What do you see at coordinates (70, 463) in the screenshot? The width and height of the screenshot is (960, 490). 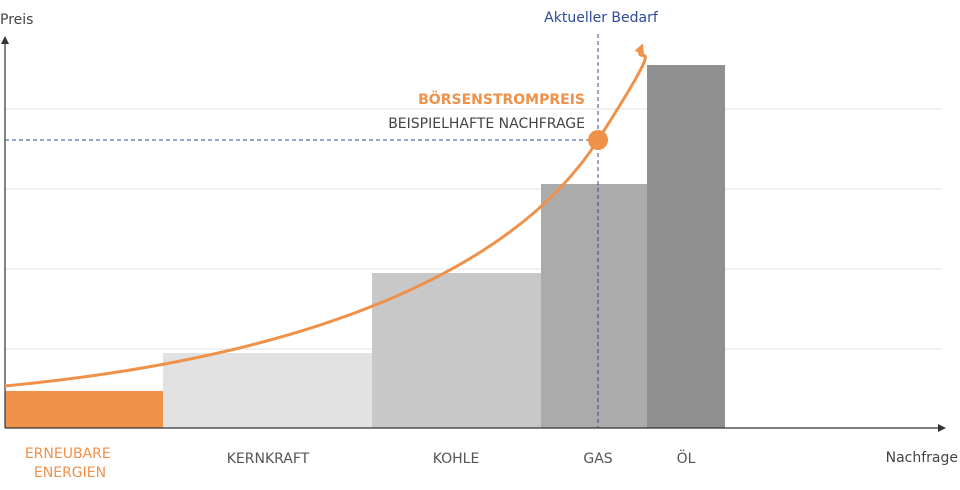 I see `category-label: ERNEUBARE ENERGIEN` at bounding box center [70, 463].